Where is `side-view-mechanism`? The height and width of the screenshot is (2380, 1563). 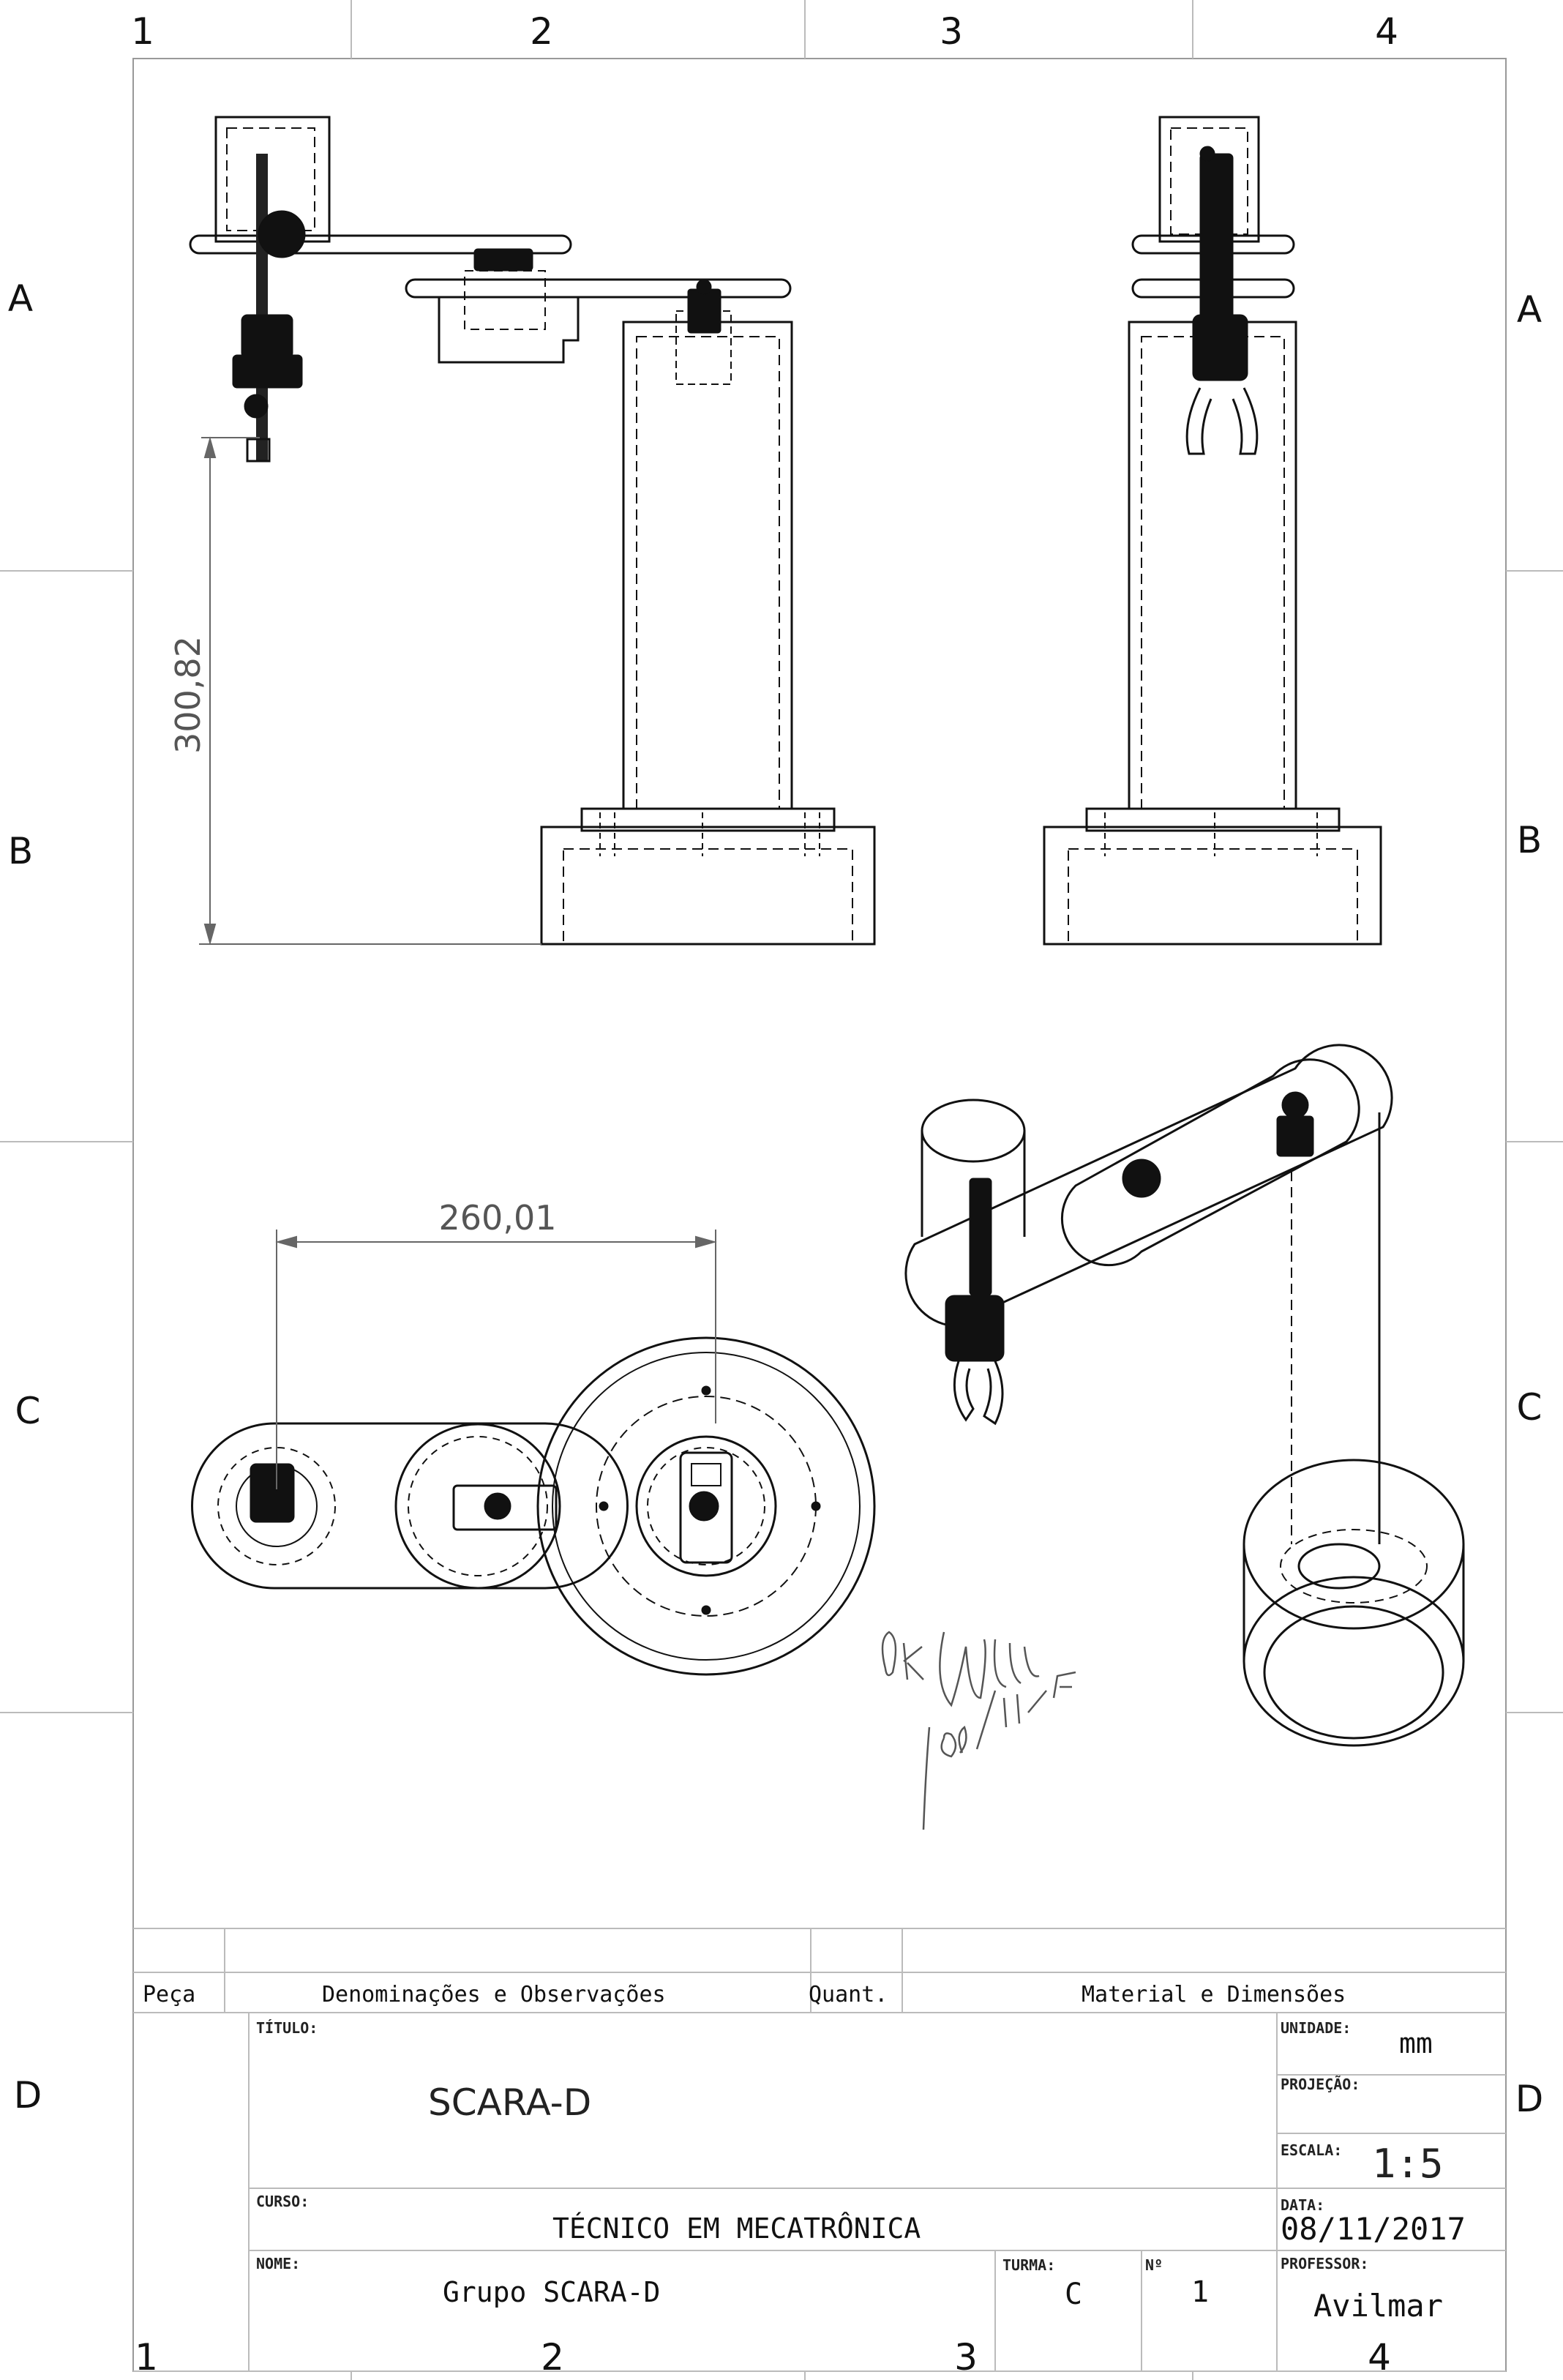 side-view-mechanism is located at coordinates (1220, 263).